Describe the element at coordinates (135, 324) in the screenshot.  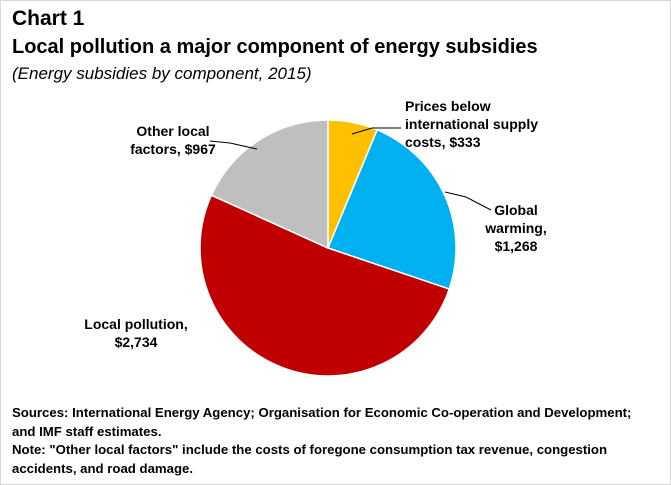
I see `slice-label-line: Local pollution,` at that location.